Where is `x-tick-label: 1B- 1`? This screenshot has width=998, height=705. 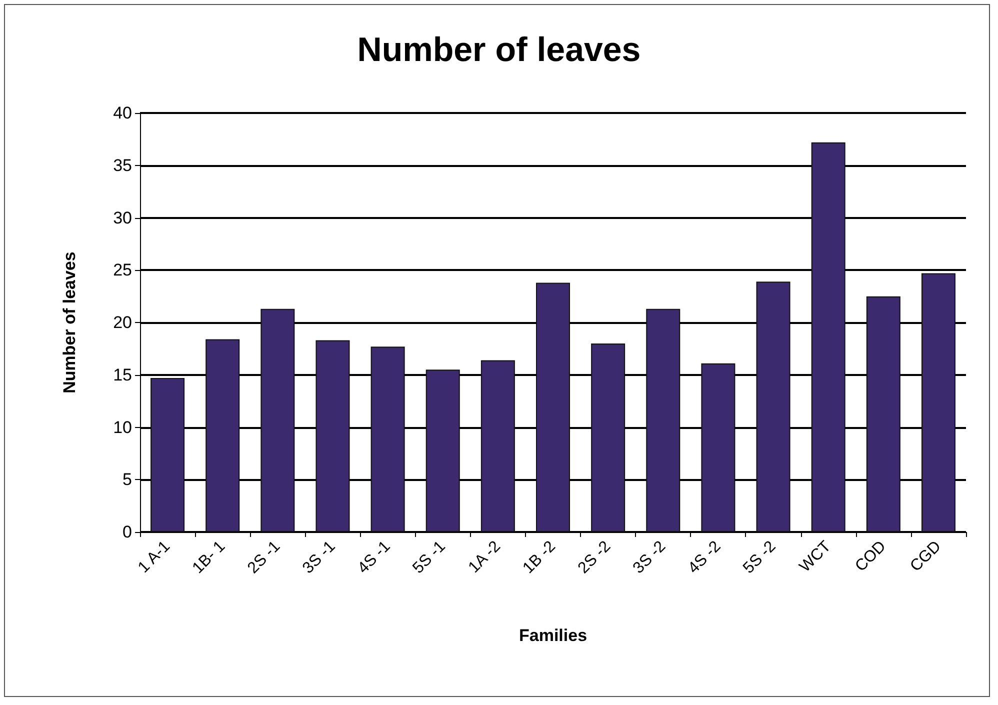 x-tick-label: 1B- 1 is located at coordinates (209, 558).